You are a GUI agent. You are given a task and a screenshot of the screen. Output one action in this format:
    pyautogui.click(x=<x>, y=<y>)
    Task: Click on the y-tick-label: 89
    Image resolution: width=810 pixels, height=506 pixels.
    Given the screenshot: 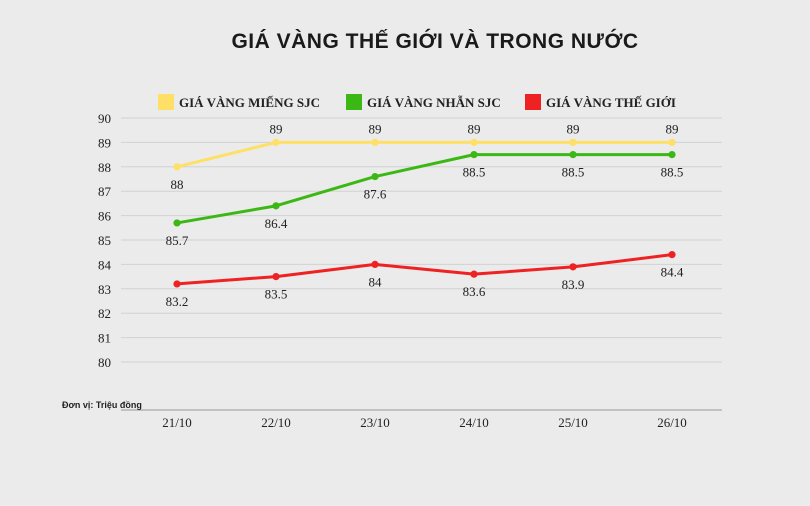 What is the action you would take?
    pyautogui.click(x=104, y=142)
    